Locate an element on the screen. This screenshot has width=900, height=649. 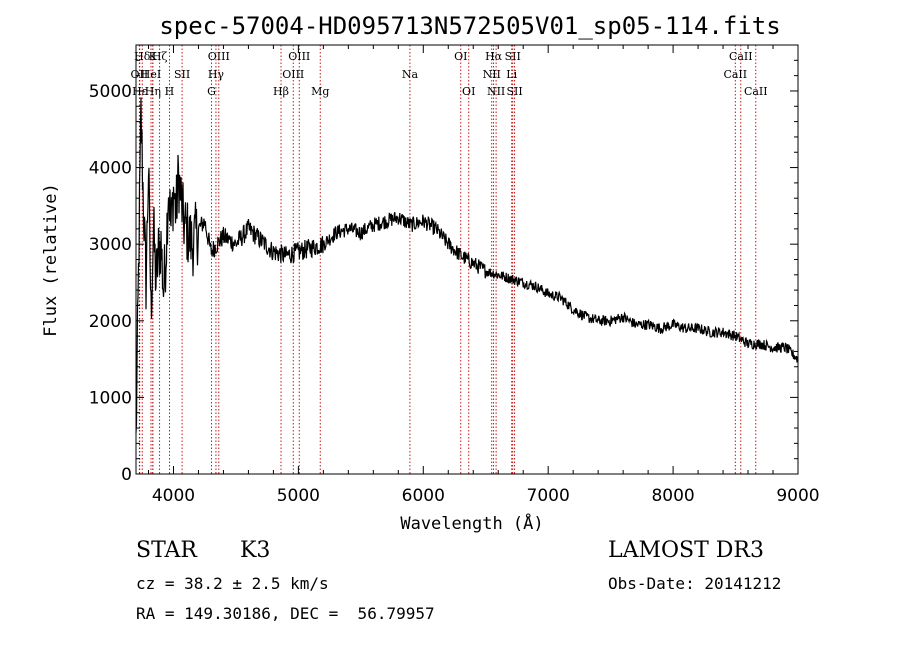
x-tick-label: 6000 is located at coordinates (423, 496).